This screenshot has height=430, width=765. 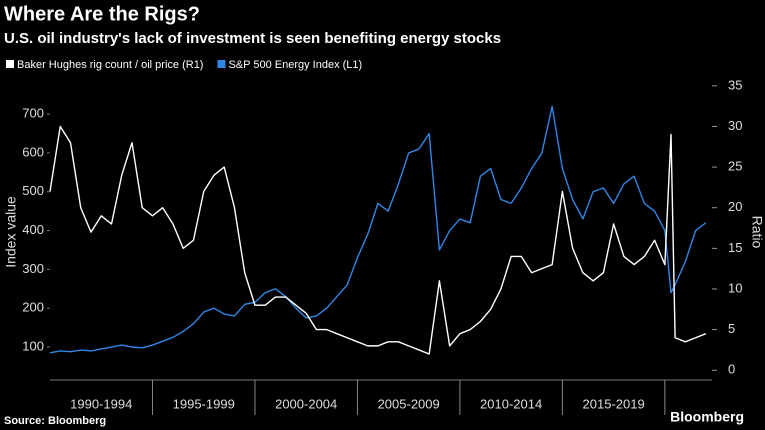 What do you see at coordinates (757, 232) in the screenshot?
I see `y2-axis-label: Ratio` at bounding box center [757, 232].